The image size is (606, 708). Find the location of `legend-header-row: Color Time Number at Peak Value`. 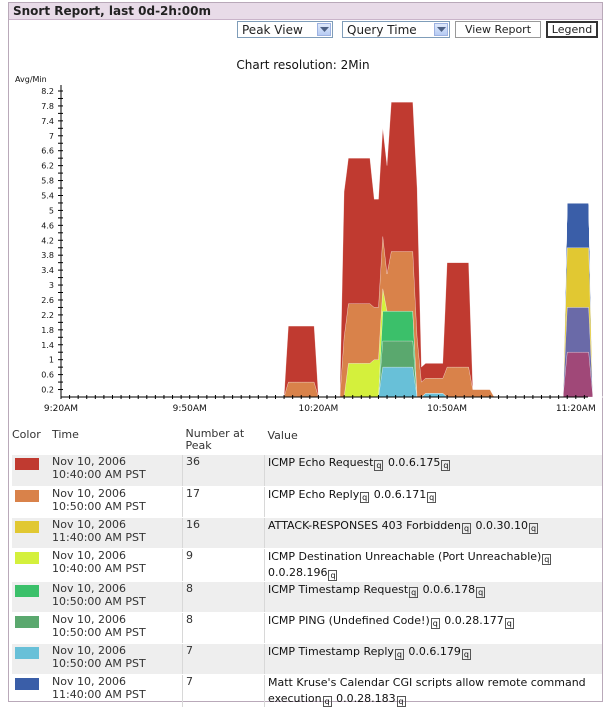

legend-header-row: Color Time Number at Peak Value is located at coordinates (307, 441).